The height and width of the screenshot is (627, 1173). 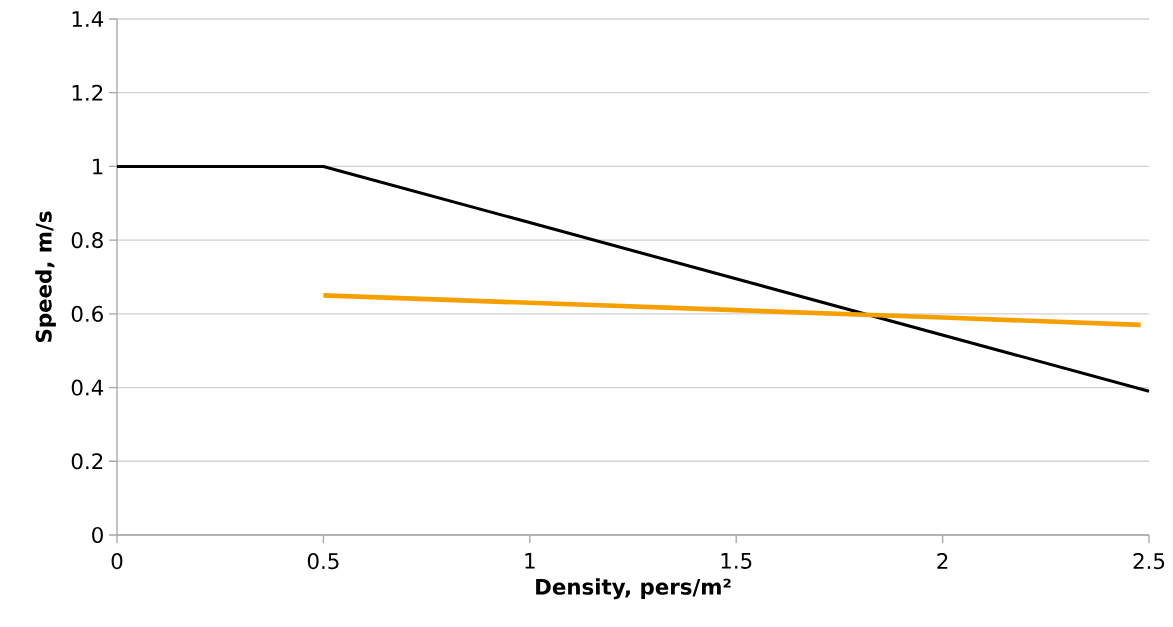 What do you see at coordinates (87, 461) in the screenshot?
I see `y-tick-label: 0.2` at bounding box center [87, 461].